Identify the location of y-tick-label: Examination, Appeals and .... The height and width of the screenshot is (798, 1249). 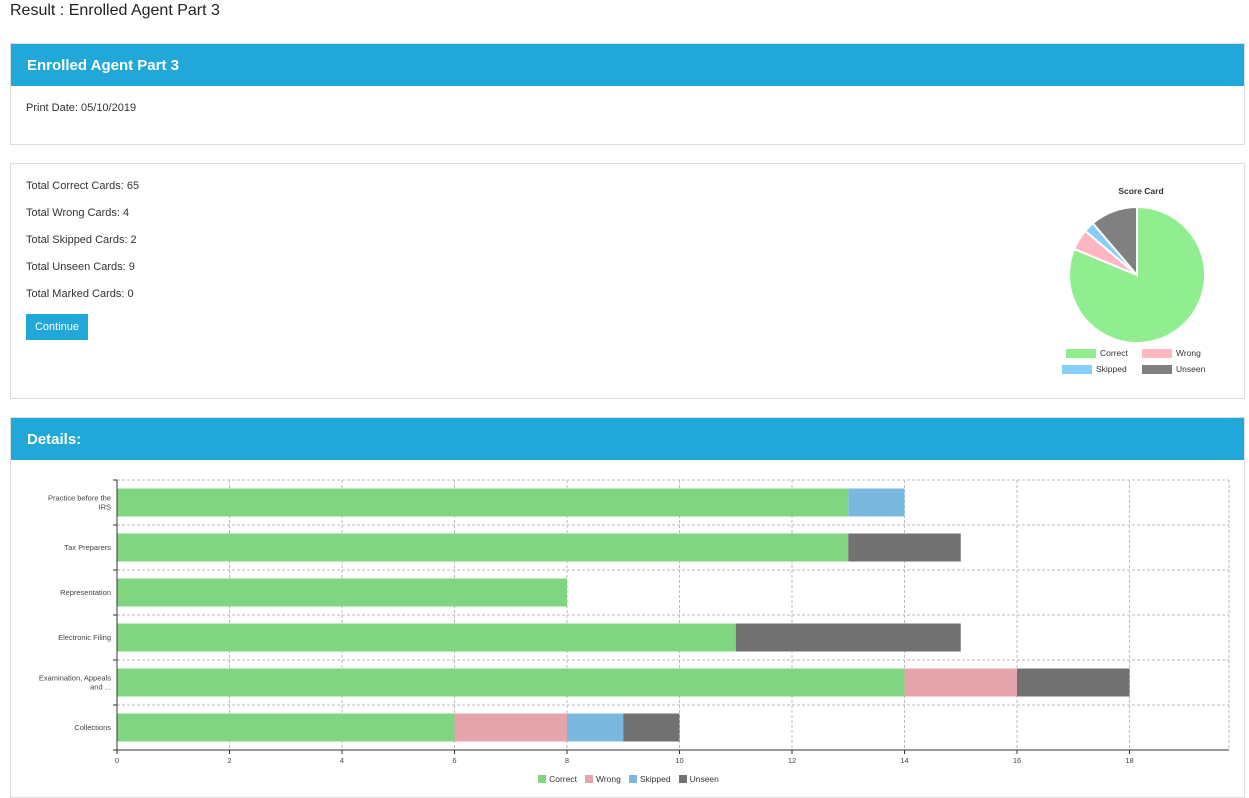
(75, 683).